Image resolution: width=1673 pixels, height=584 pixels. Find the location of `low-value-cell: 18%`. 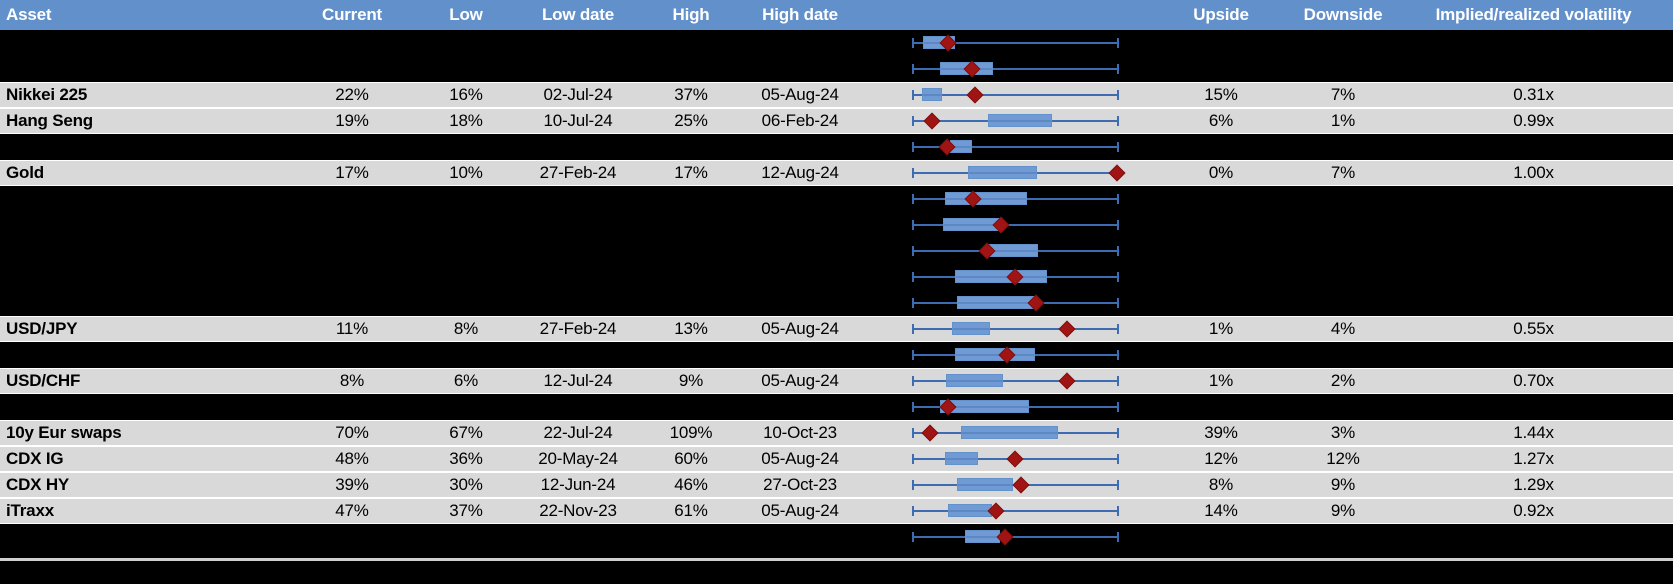

low-value-cell: 18% is located at coordinates (466, 120).